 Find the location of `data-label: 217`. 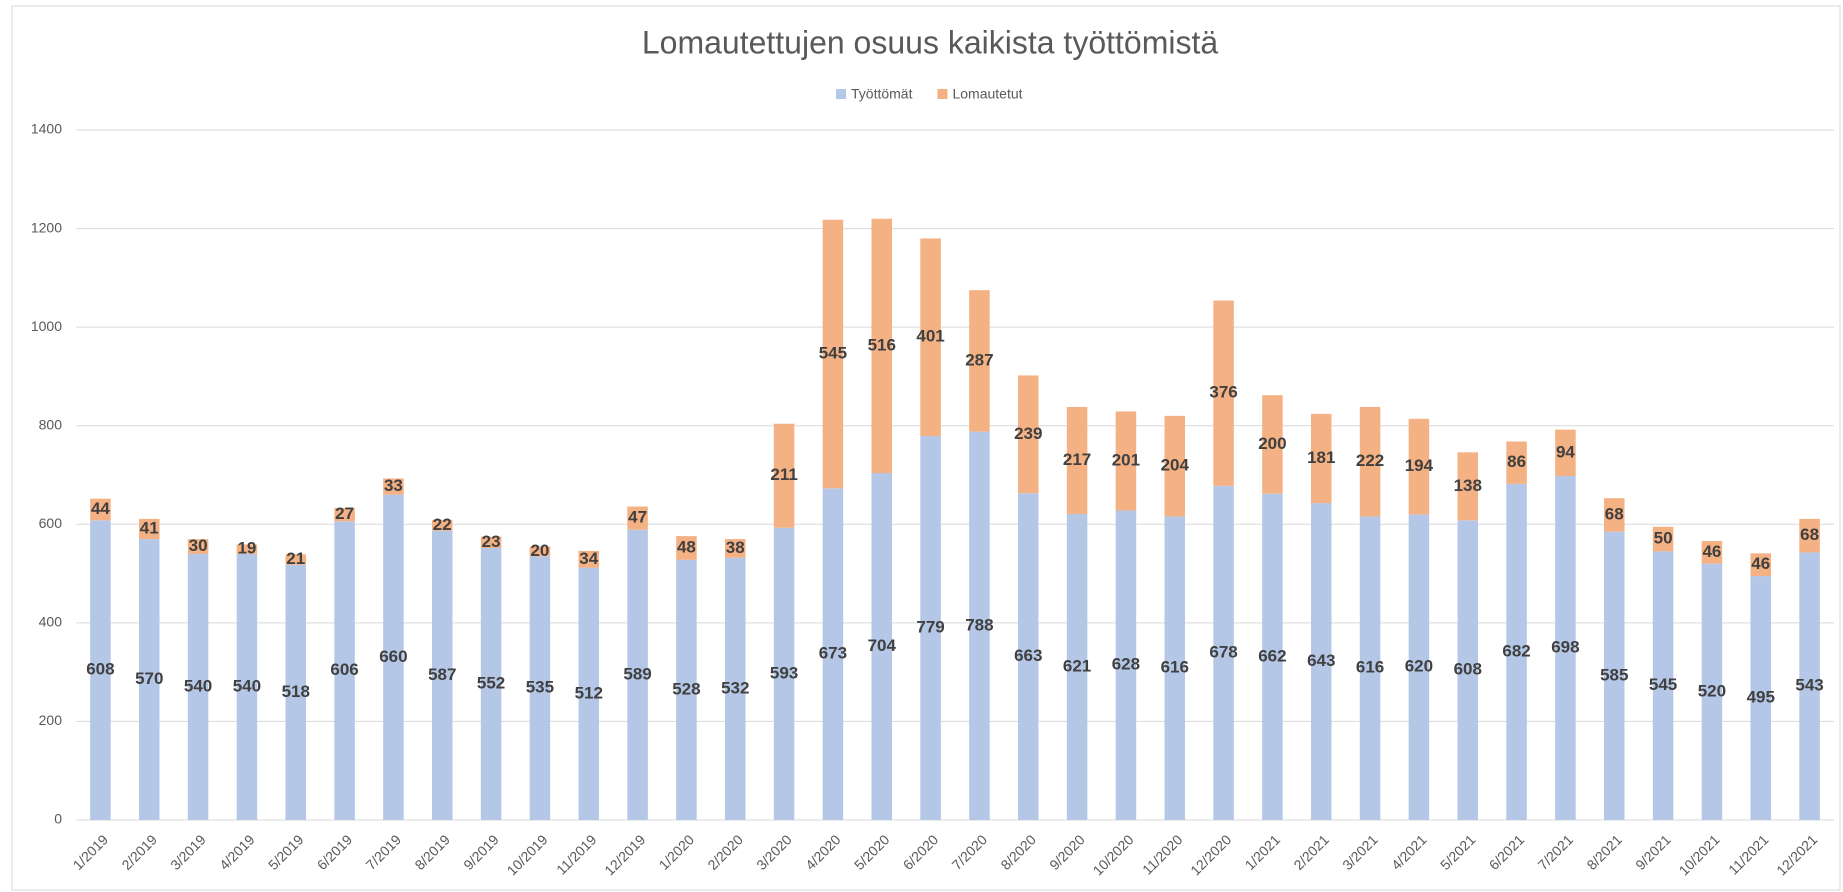

data-label: 217 is located at coordinates (1077, 459).